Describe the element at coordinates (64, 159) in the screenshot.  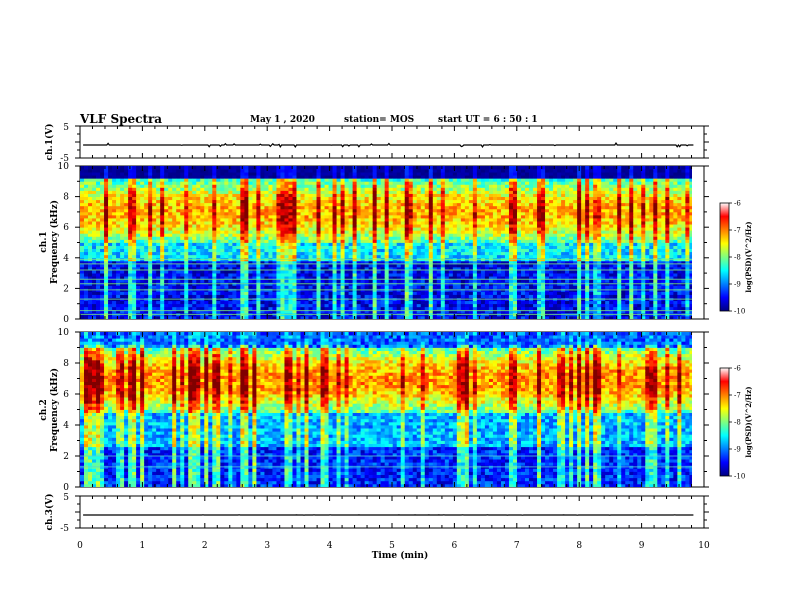
I see `ch1-ytick-bottom: -5` at that location.